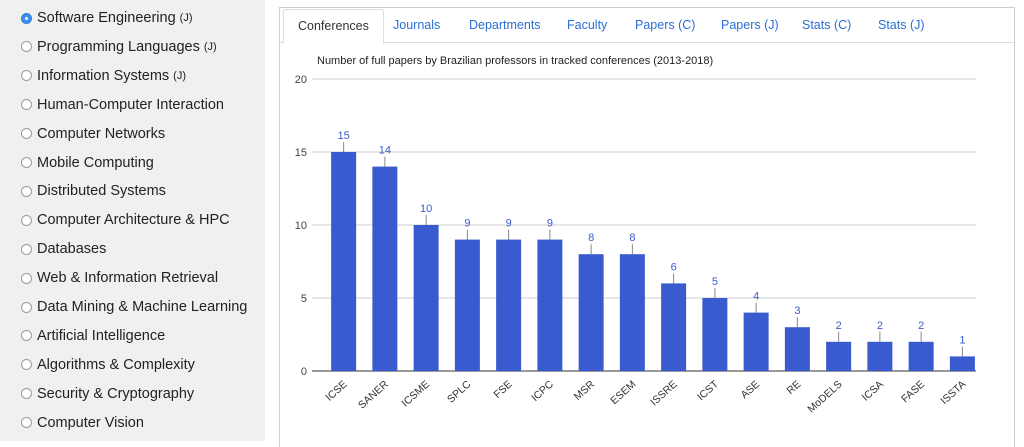 This screenshot has height=447, width=1024. I want to click on area-label: Human-Computer Interaction, so click(130, 104).